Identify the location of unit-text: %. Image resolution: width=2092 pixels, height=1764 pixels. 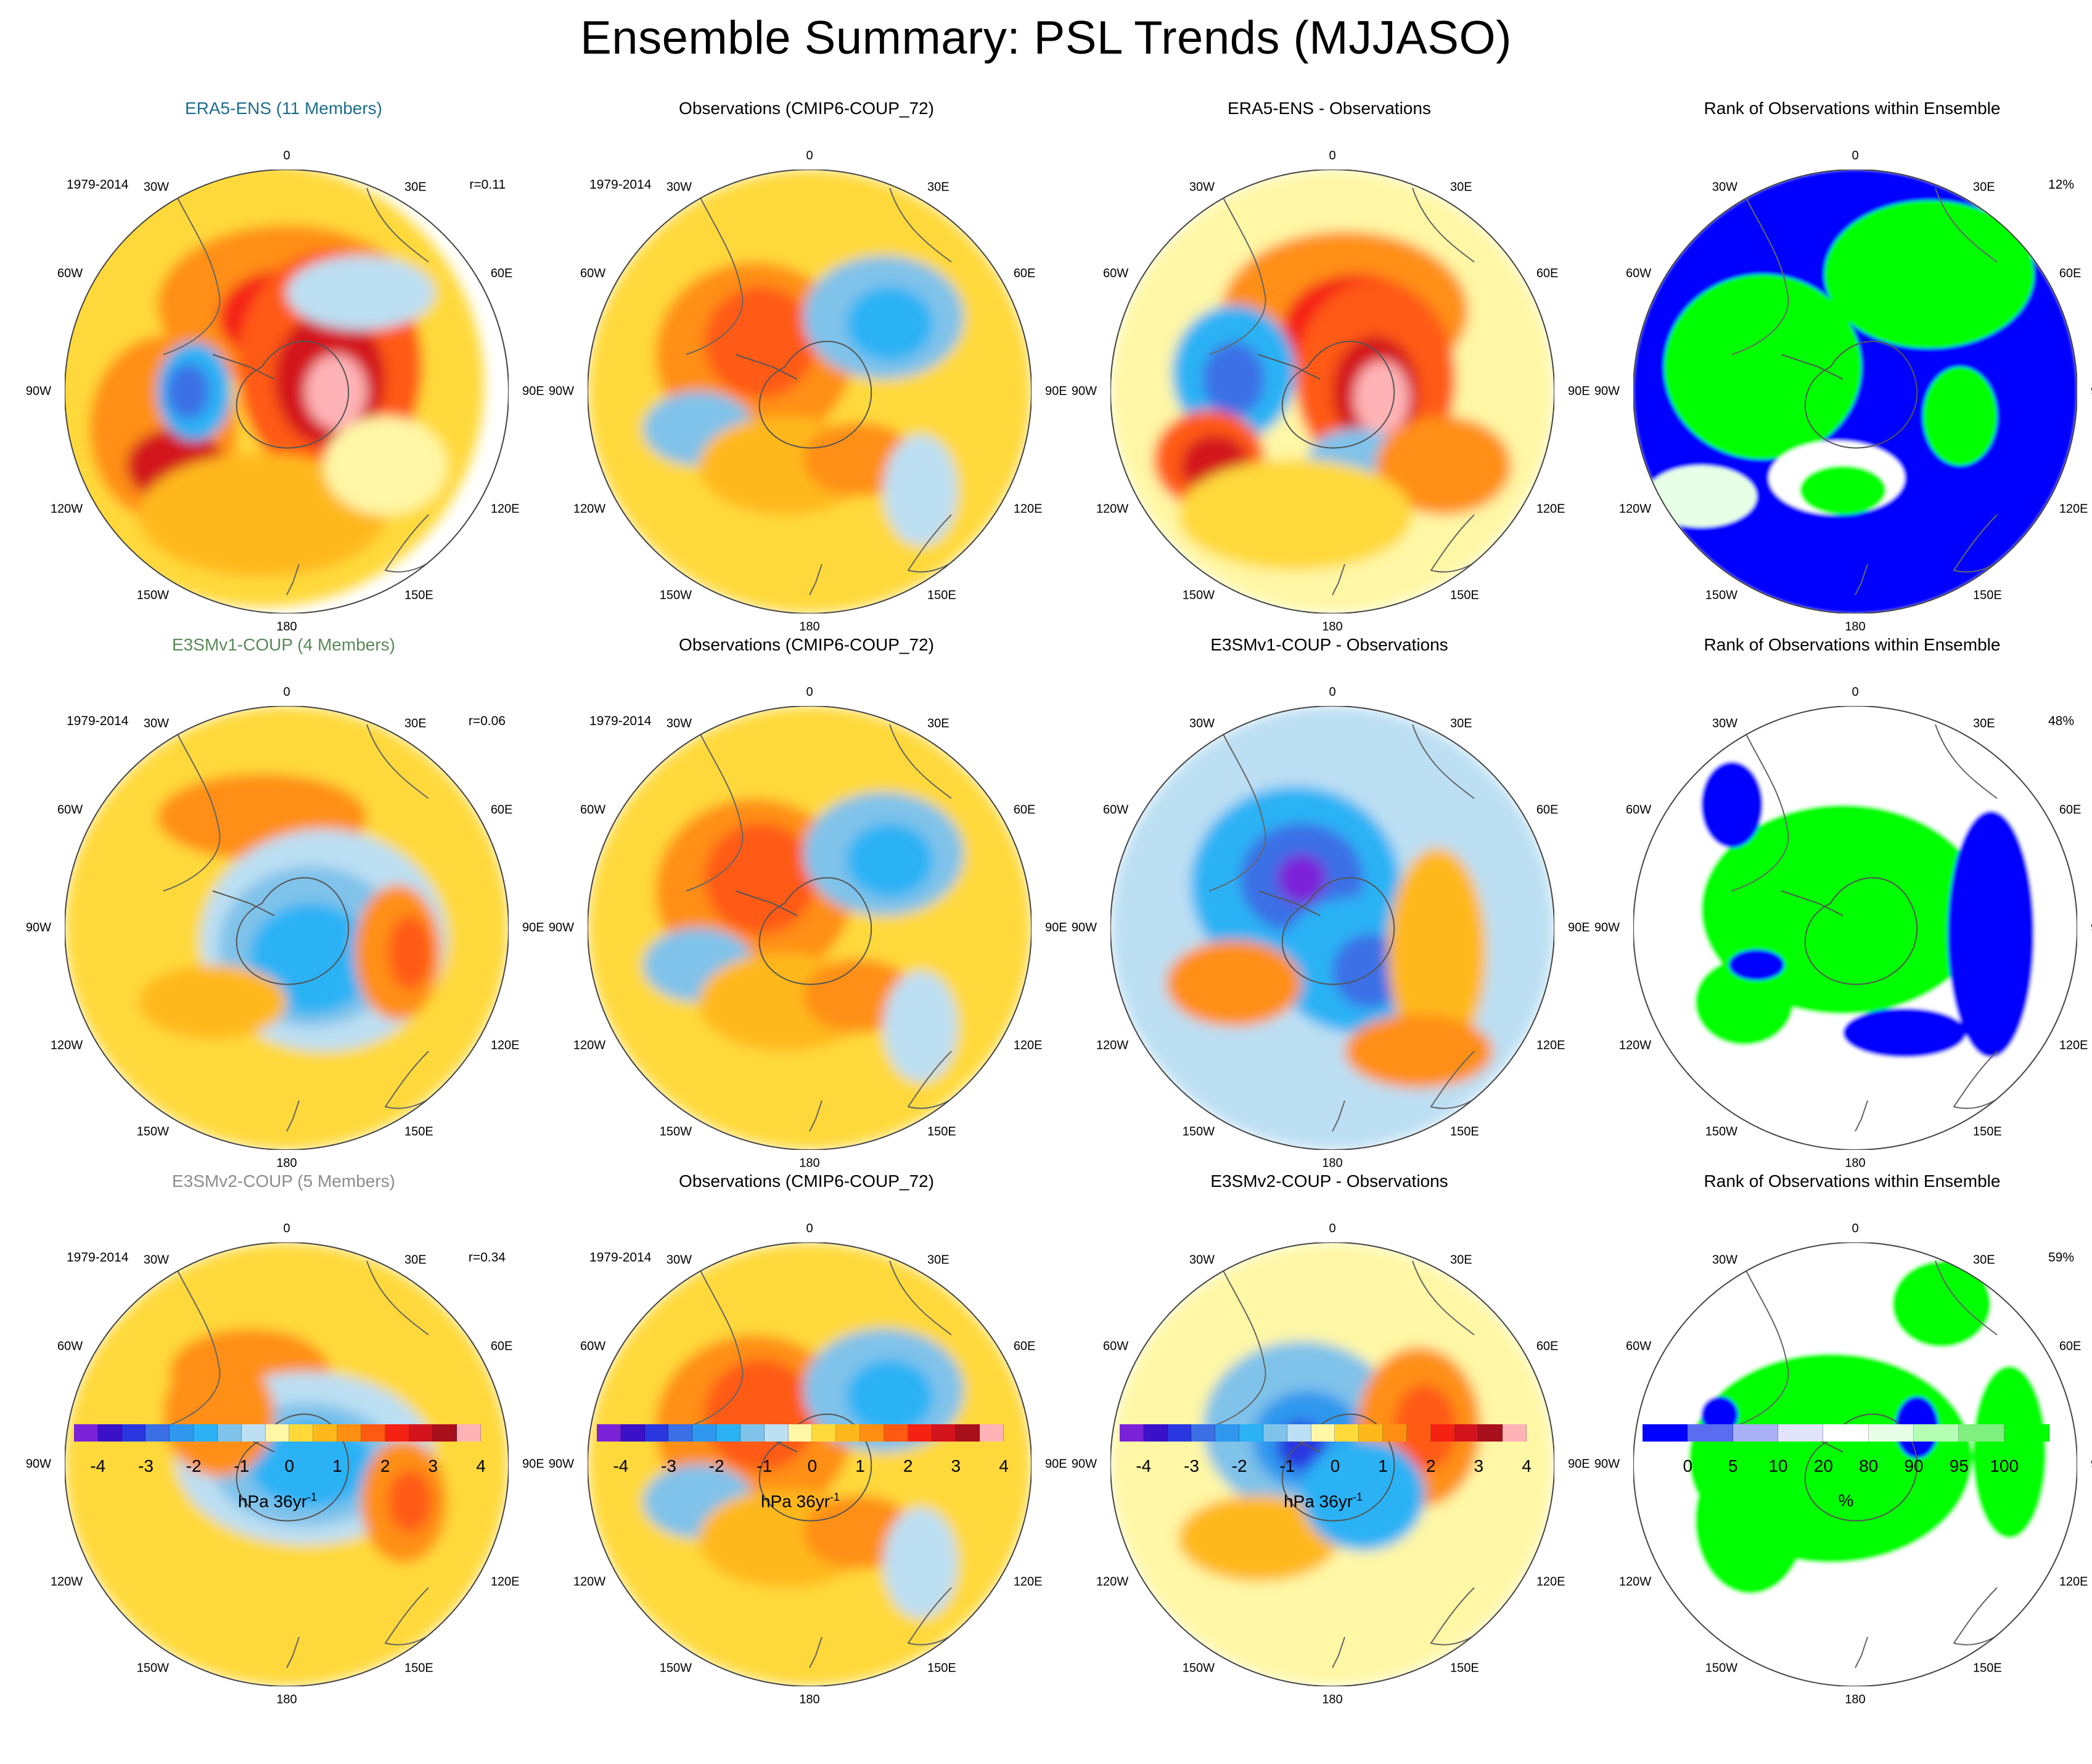
(1846, 1500).